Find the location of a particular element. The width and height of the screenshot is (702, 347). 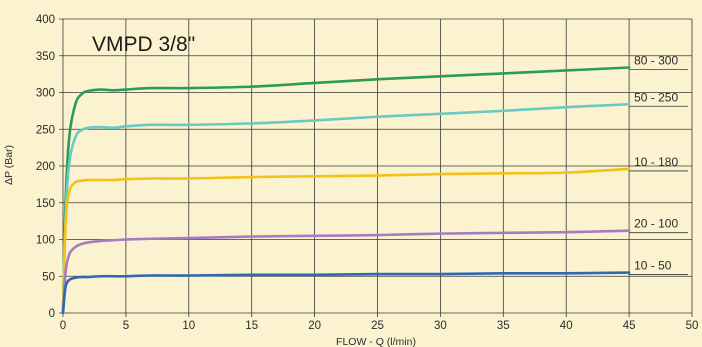

y-tick-label: 300 is located at coordinates (45, 94).